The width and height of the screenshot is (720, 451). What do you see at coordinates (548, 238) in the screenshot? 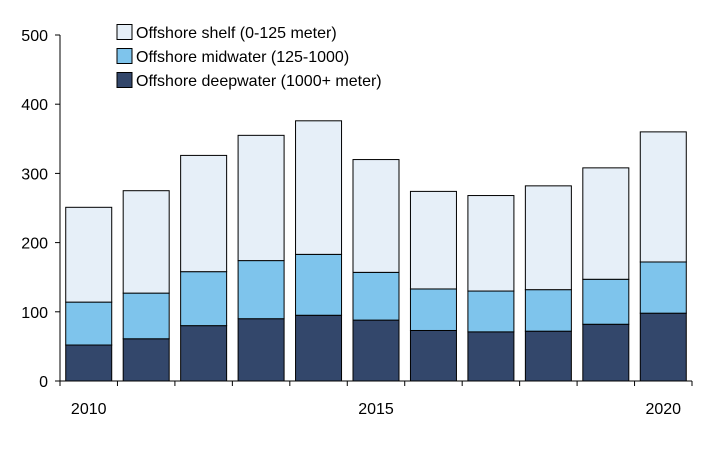
I see `bar-segment-shelf-2018` at bounding box center [548, 238].